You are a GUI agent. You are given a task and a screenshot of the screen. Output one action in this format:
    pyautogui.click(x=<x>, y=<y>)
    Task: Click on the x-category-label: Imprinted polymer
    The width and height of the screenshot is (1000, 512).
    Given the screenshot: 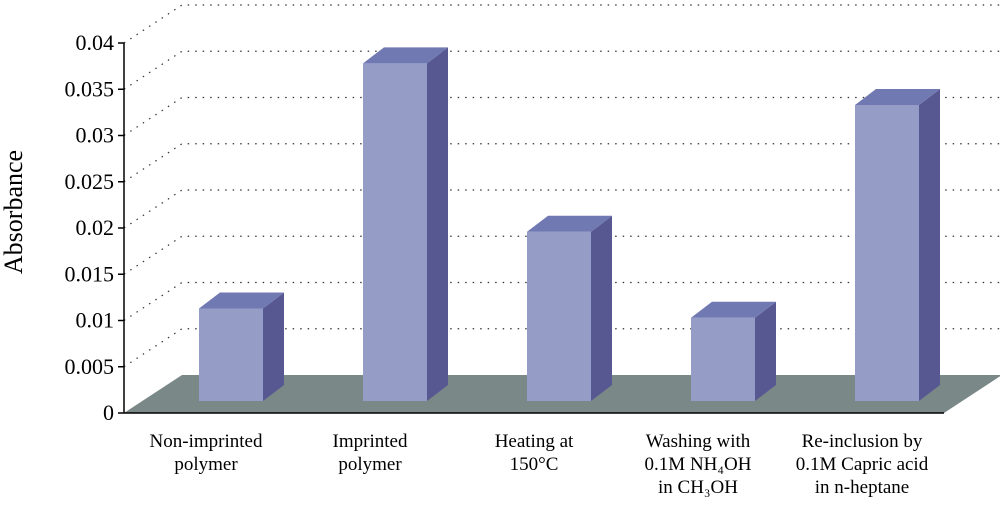 What is the action you would take?
    pyautogui.click(x=370, y=453)
    